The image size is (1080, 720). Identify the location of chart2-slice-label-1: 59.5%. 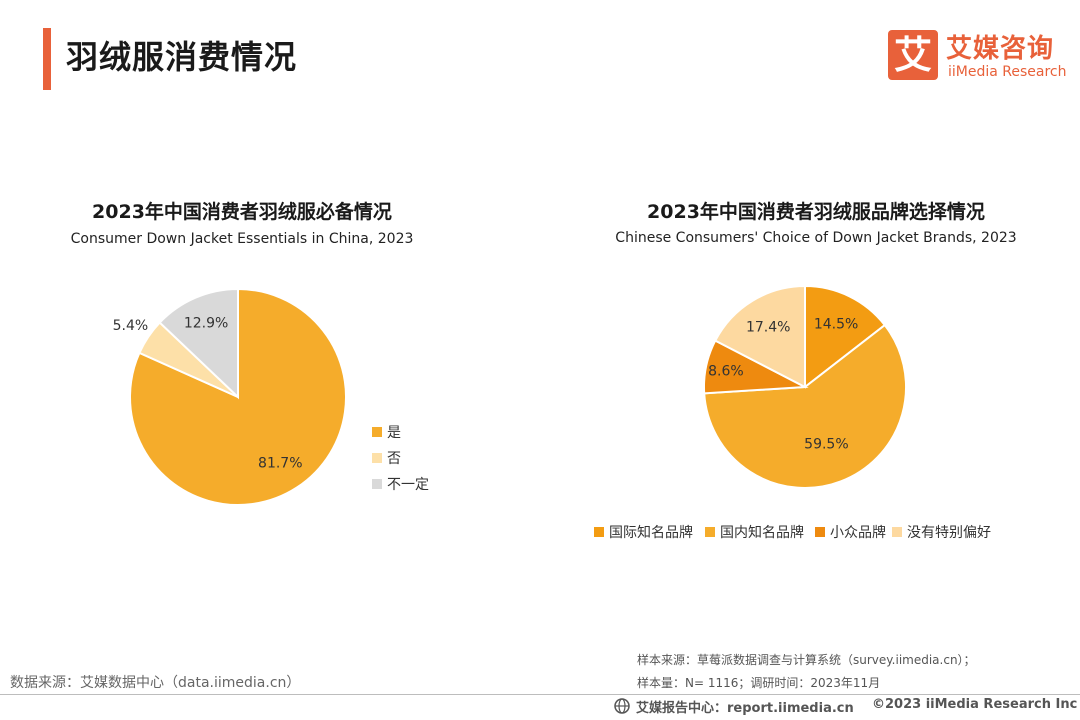
(826, 445).